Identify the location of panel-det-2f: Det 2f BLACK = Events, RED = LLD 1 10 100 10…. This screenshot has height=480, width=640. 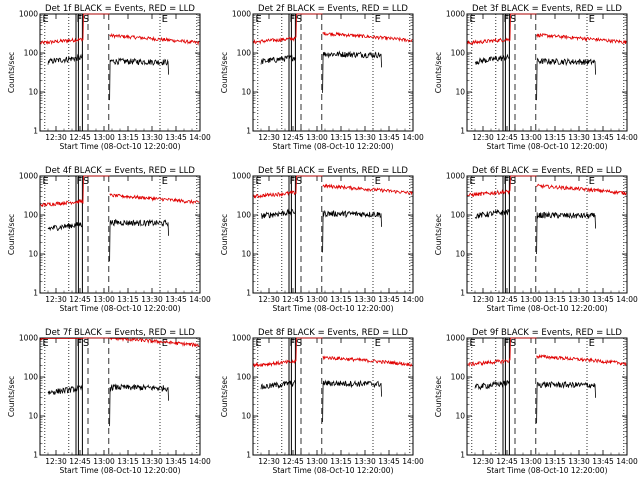
(322, 77).